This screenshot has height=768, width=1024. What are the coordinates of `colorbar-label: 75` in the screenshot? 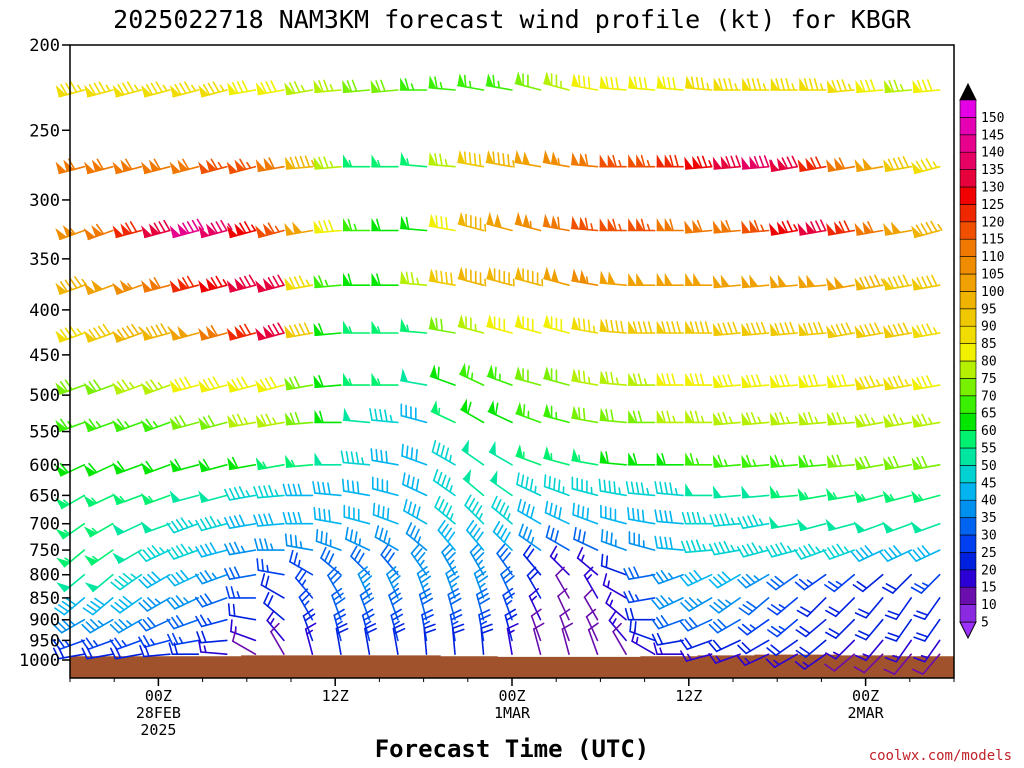 It's located at (989, 379).